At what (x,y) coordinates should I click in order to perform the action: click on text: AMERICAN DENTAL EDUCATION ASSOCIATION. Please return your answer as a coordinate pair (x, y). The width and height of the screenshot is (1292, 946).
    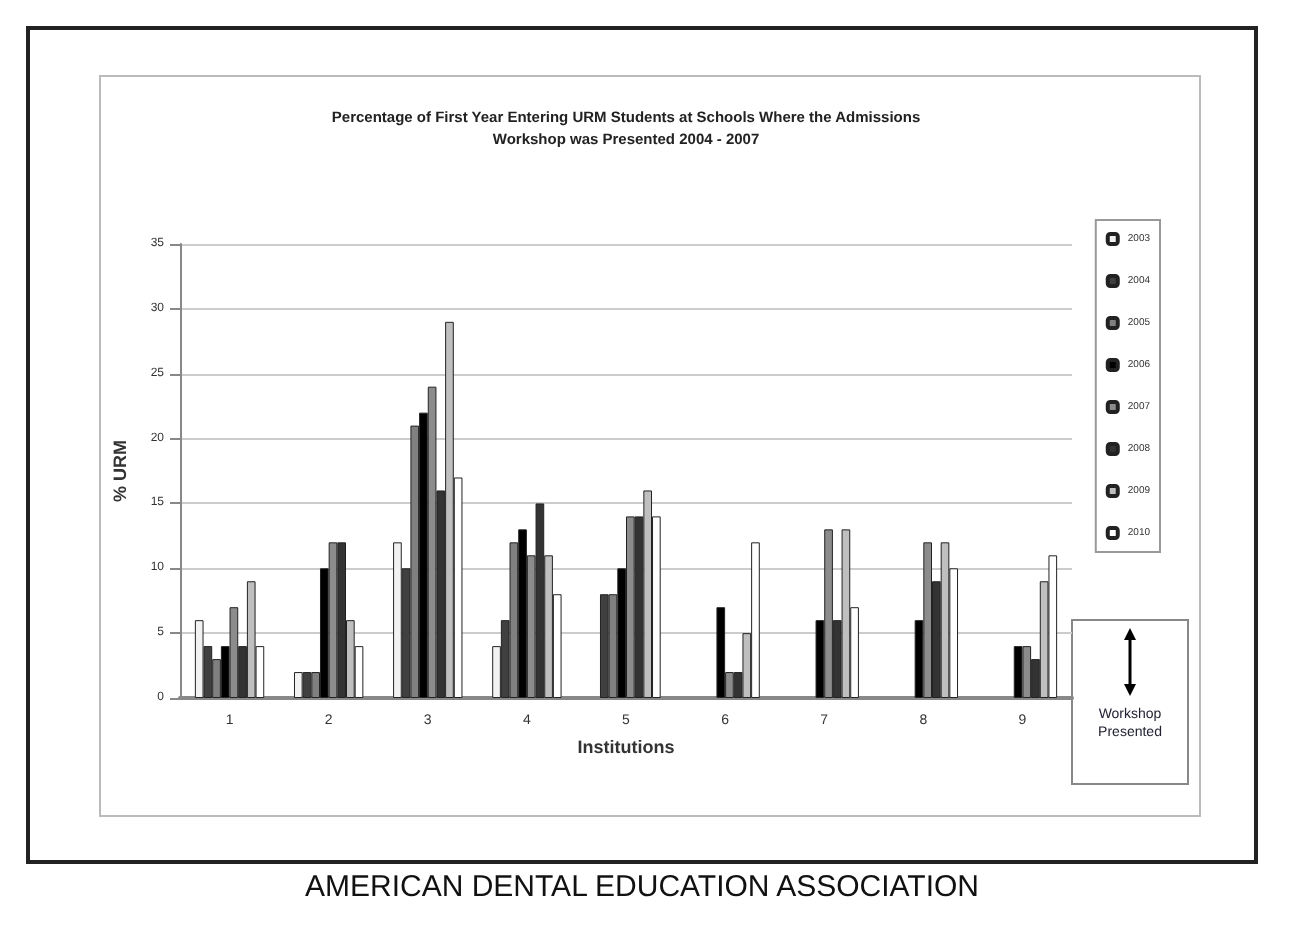
    Looking at the image, I should click on (642, 887).